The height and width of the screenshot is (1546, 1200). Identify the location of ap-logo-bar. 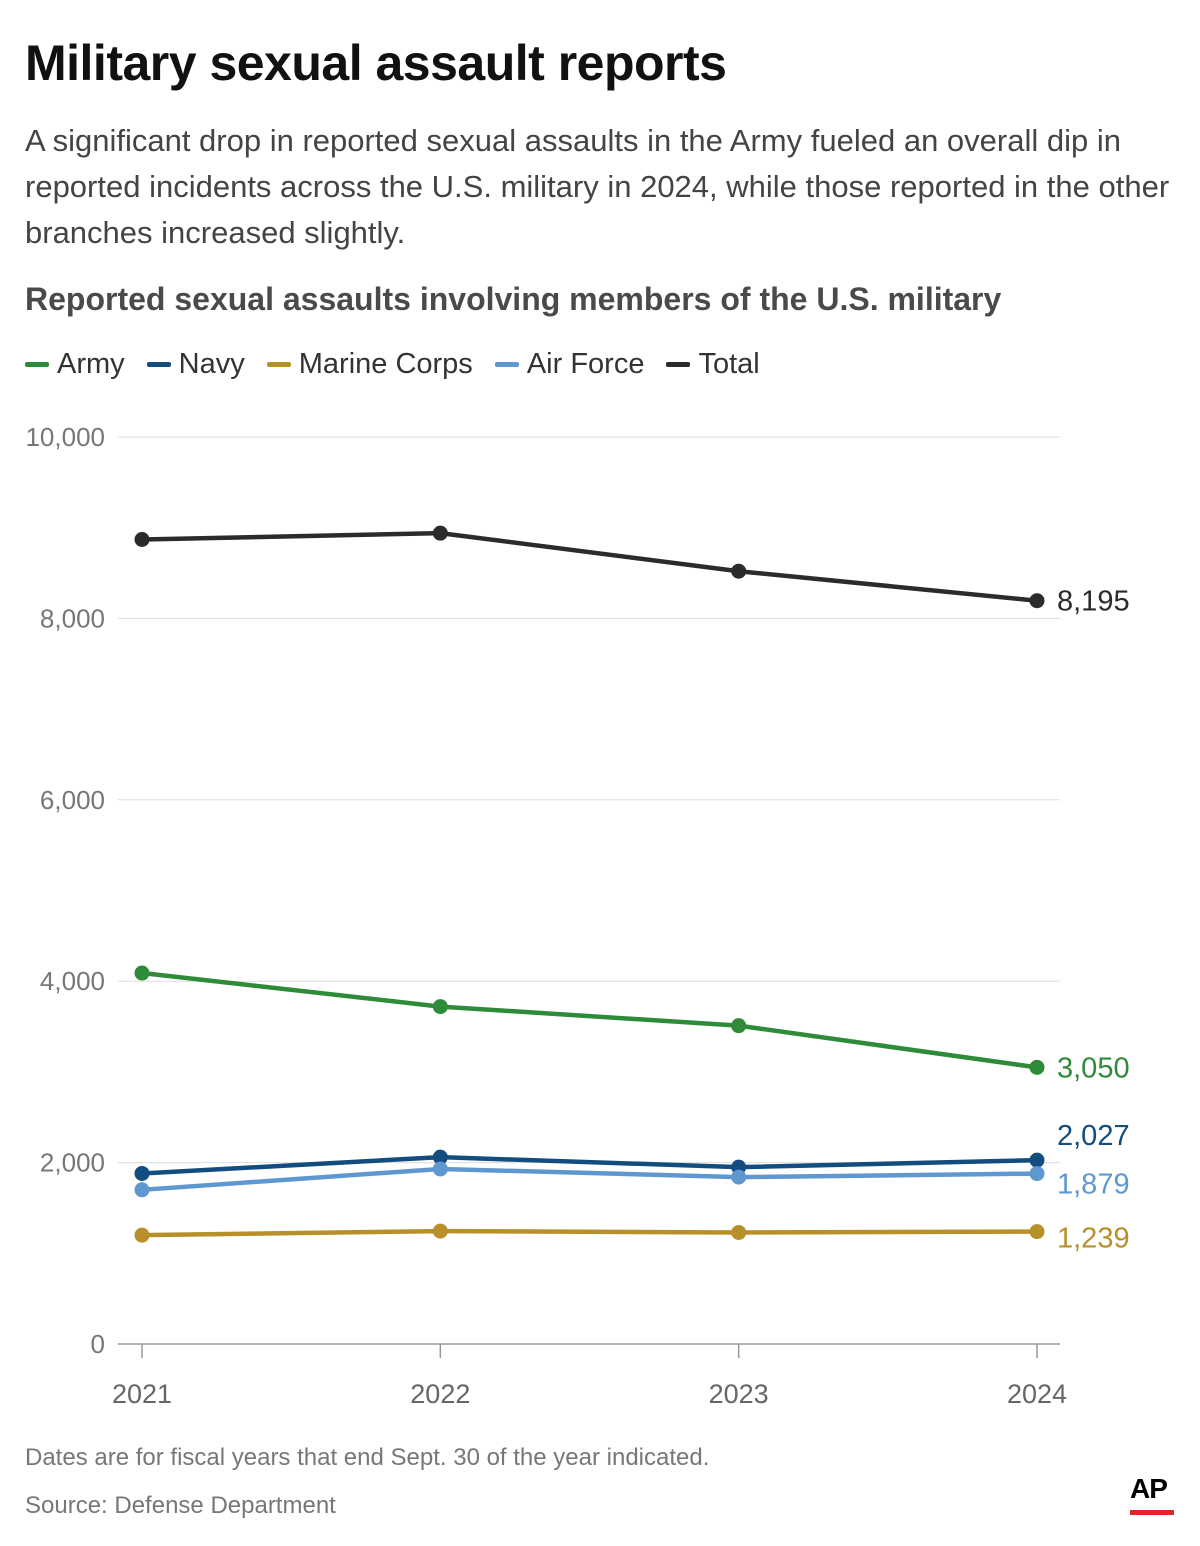
(1152, 1512).